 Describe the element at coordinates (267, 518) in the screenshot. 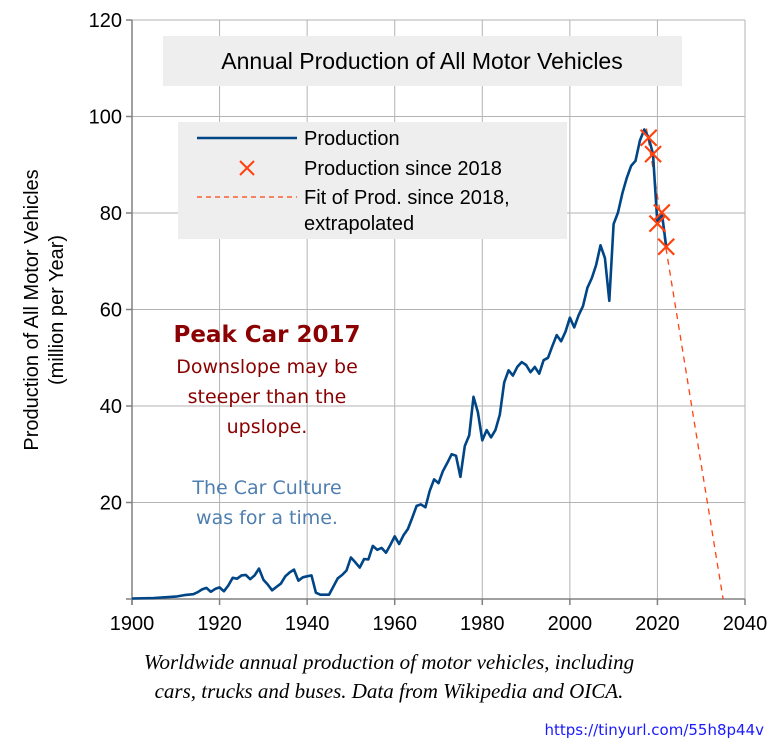

I see `annotation-car-culture-line2: was for a time.` at that location.